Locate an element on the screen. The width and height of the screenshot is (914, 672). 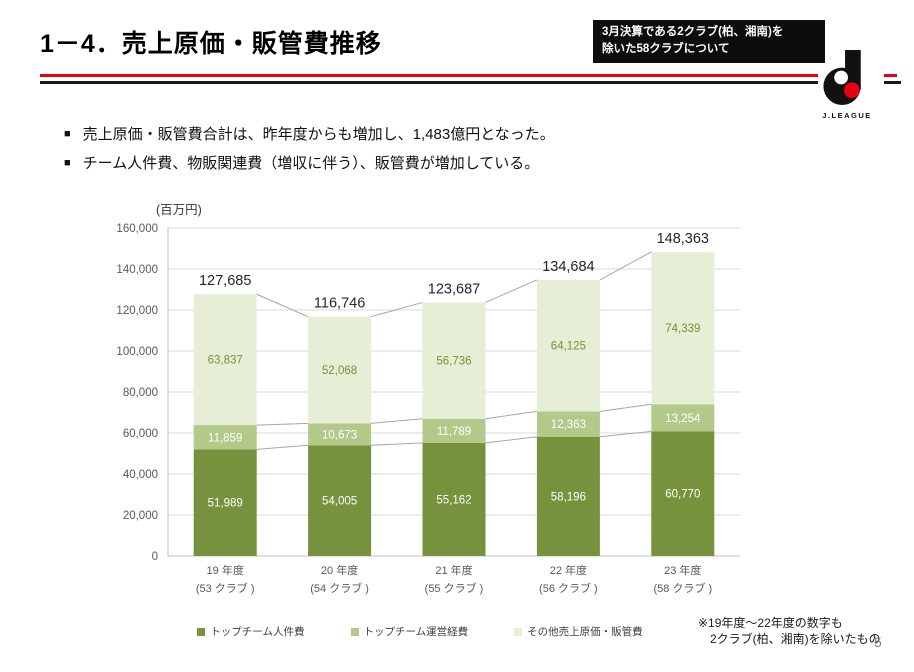
axis-unit-label: (百万円) is located at coordinates (179, 210).